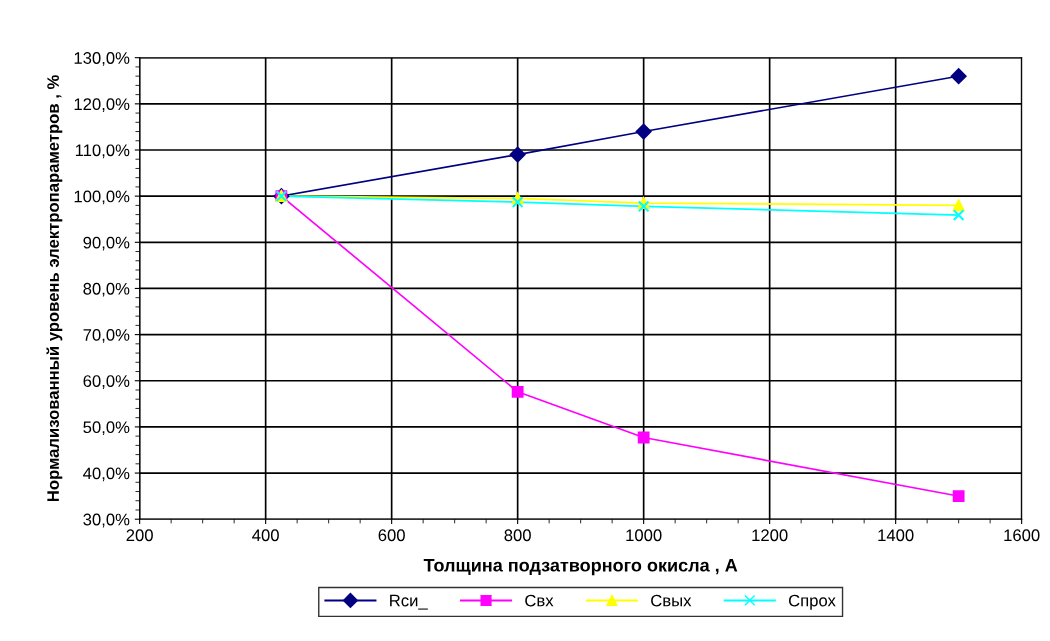  What do you see at coordinates (409, 602) in the screenshot?
I see `legend-label: Rси_` at bounding box center [409, 602].